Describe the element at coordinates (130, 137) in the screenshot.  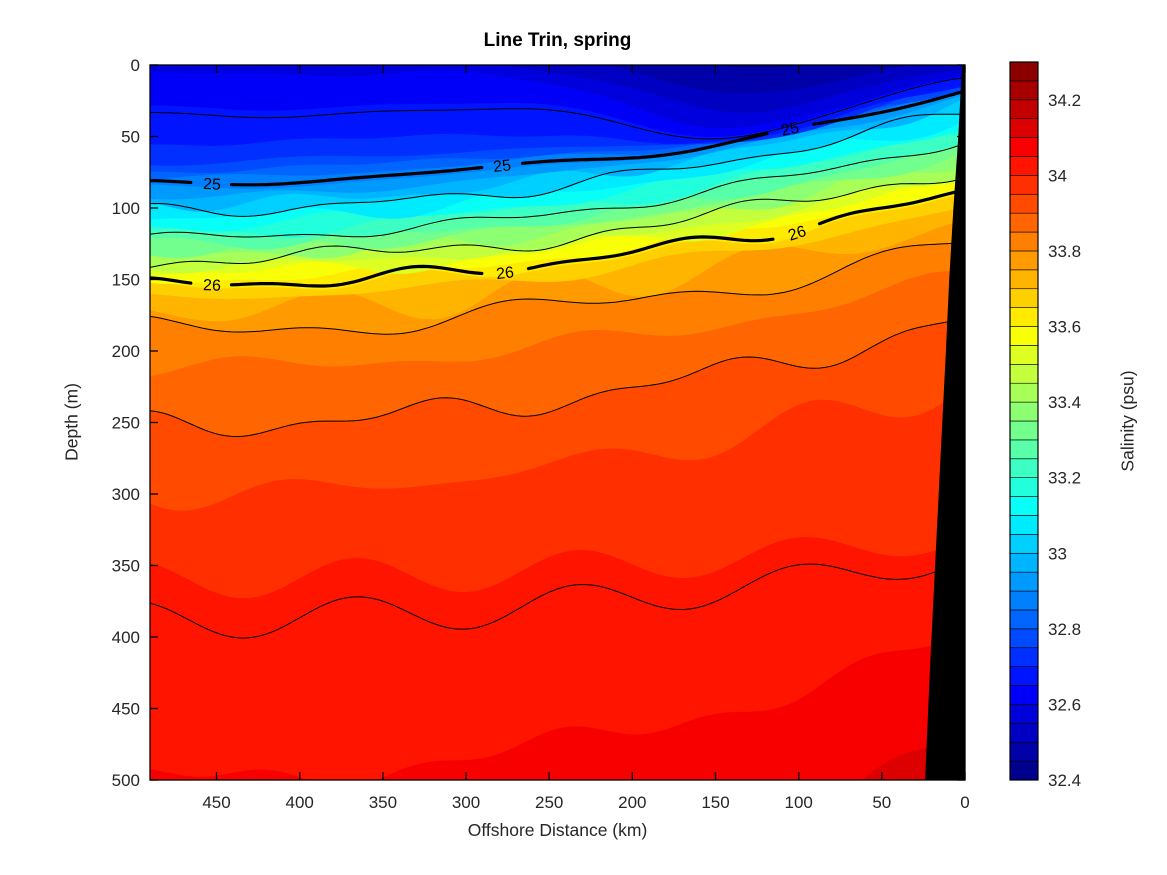
I see `y-tick-label: 50` at that location.